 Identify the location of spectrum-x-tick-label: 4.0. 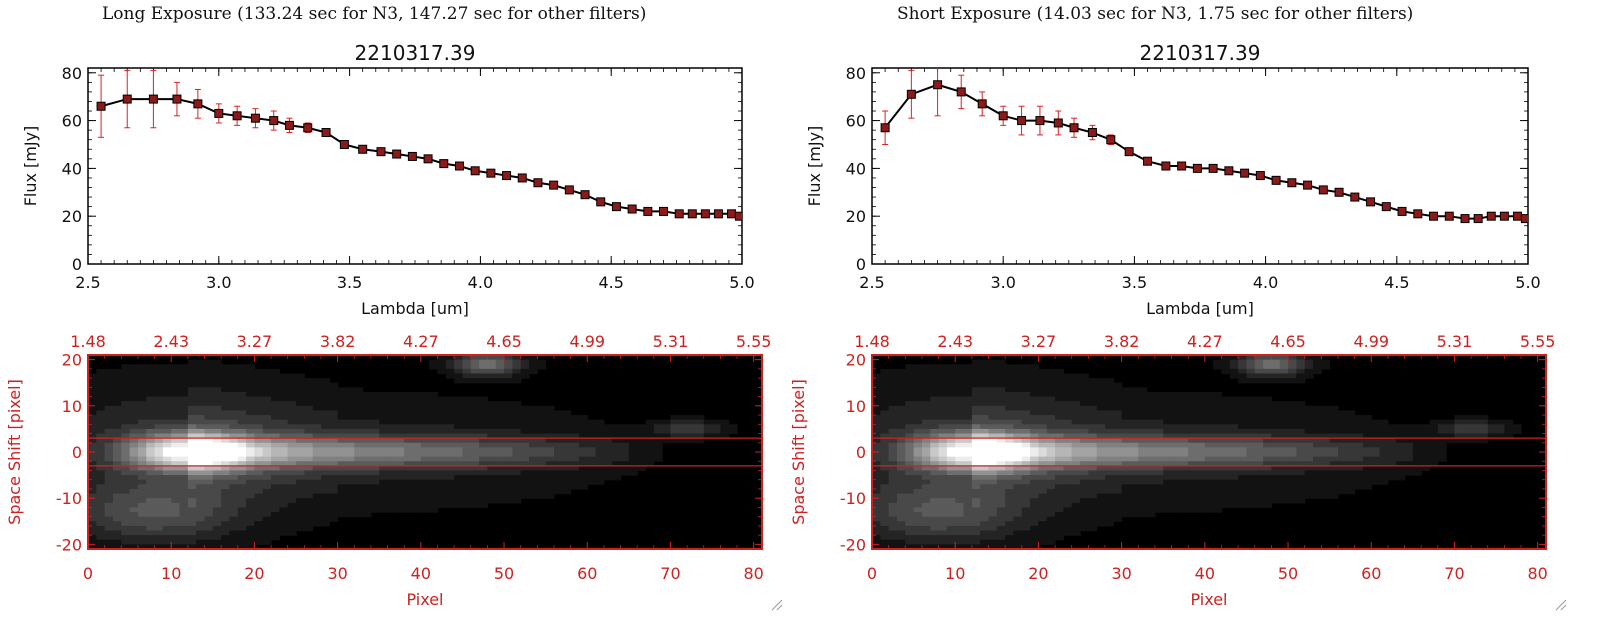
(1265, 282).